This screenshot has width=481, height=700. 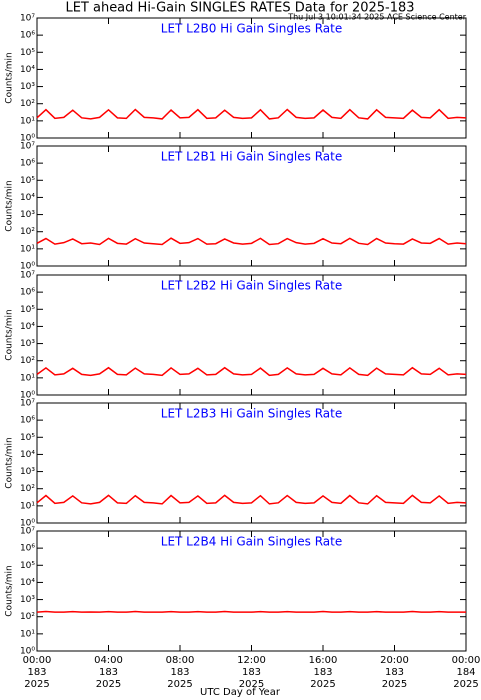 I want to click on x-tick-label: 20:00, so click(x=394, y=660).